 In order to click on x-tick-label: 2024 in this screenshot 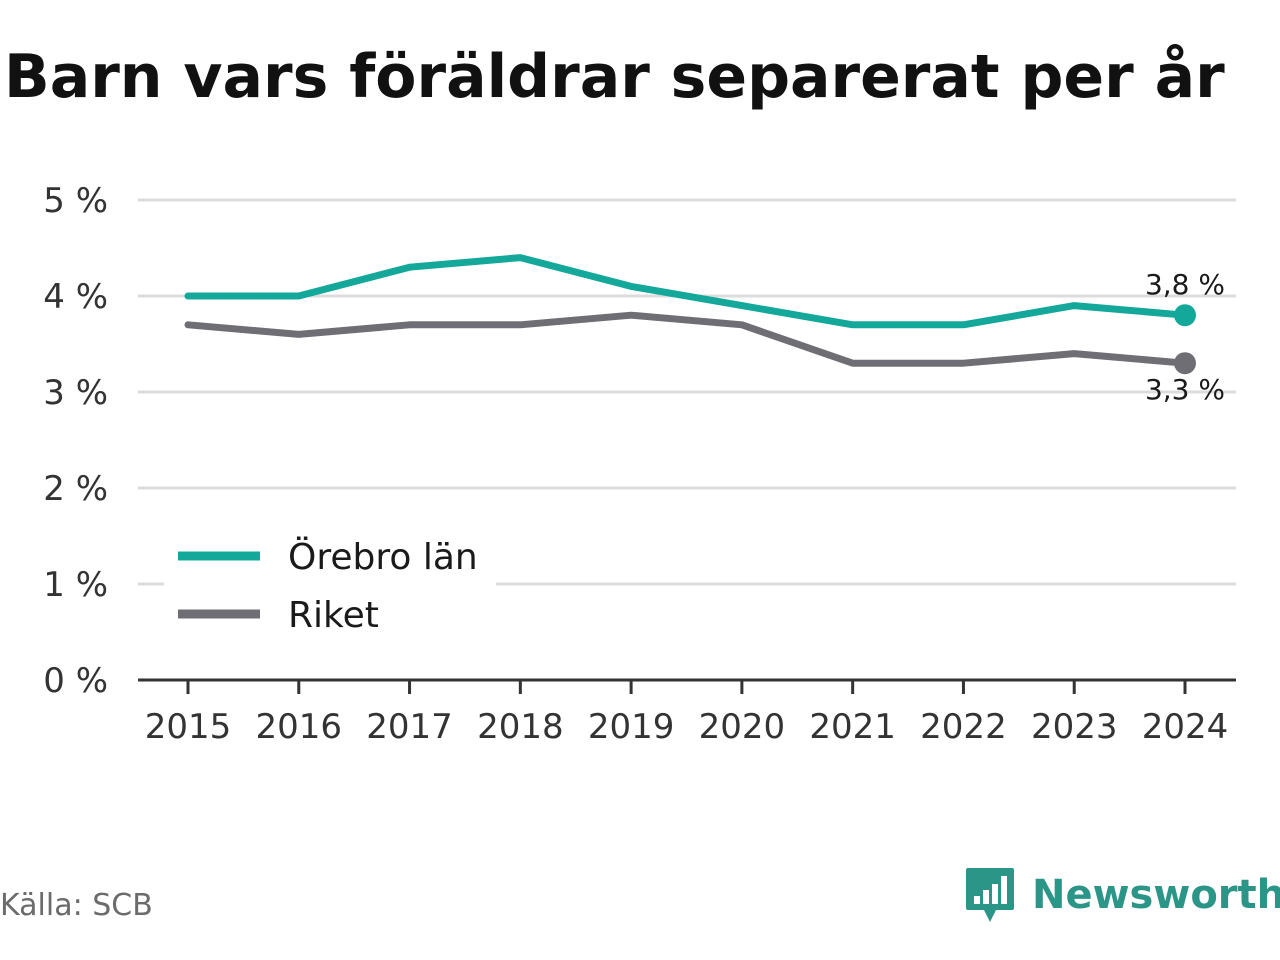, I will do `click(1185, 727)`.